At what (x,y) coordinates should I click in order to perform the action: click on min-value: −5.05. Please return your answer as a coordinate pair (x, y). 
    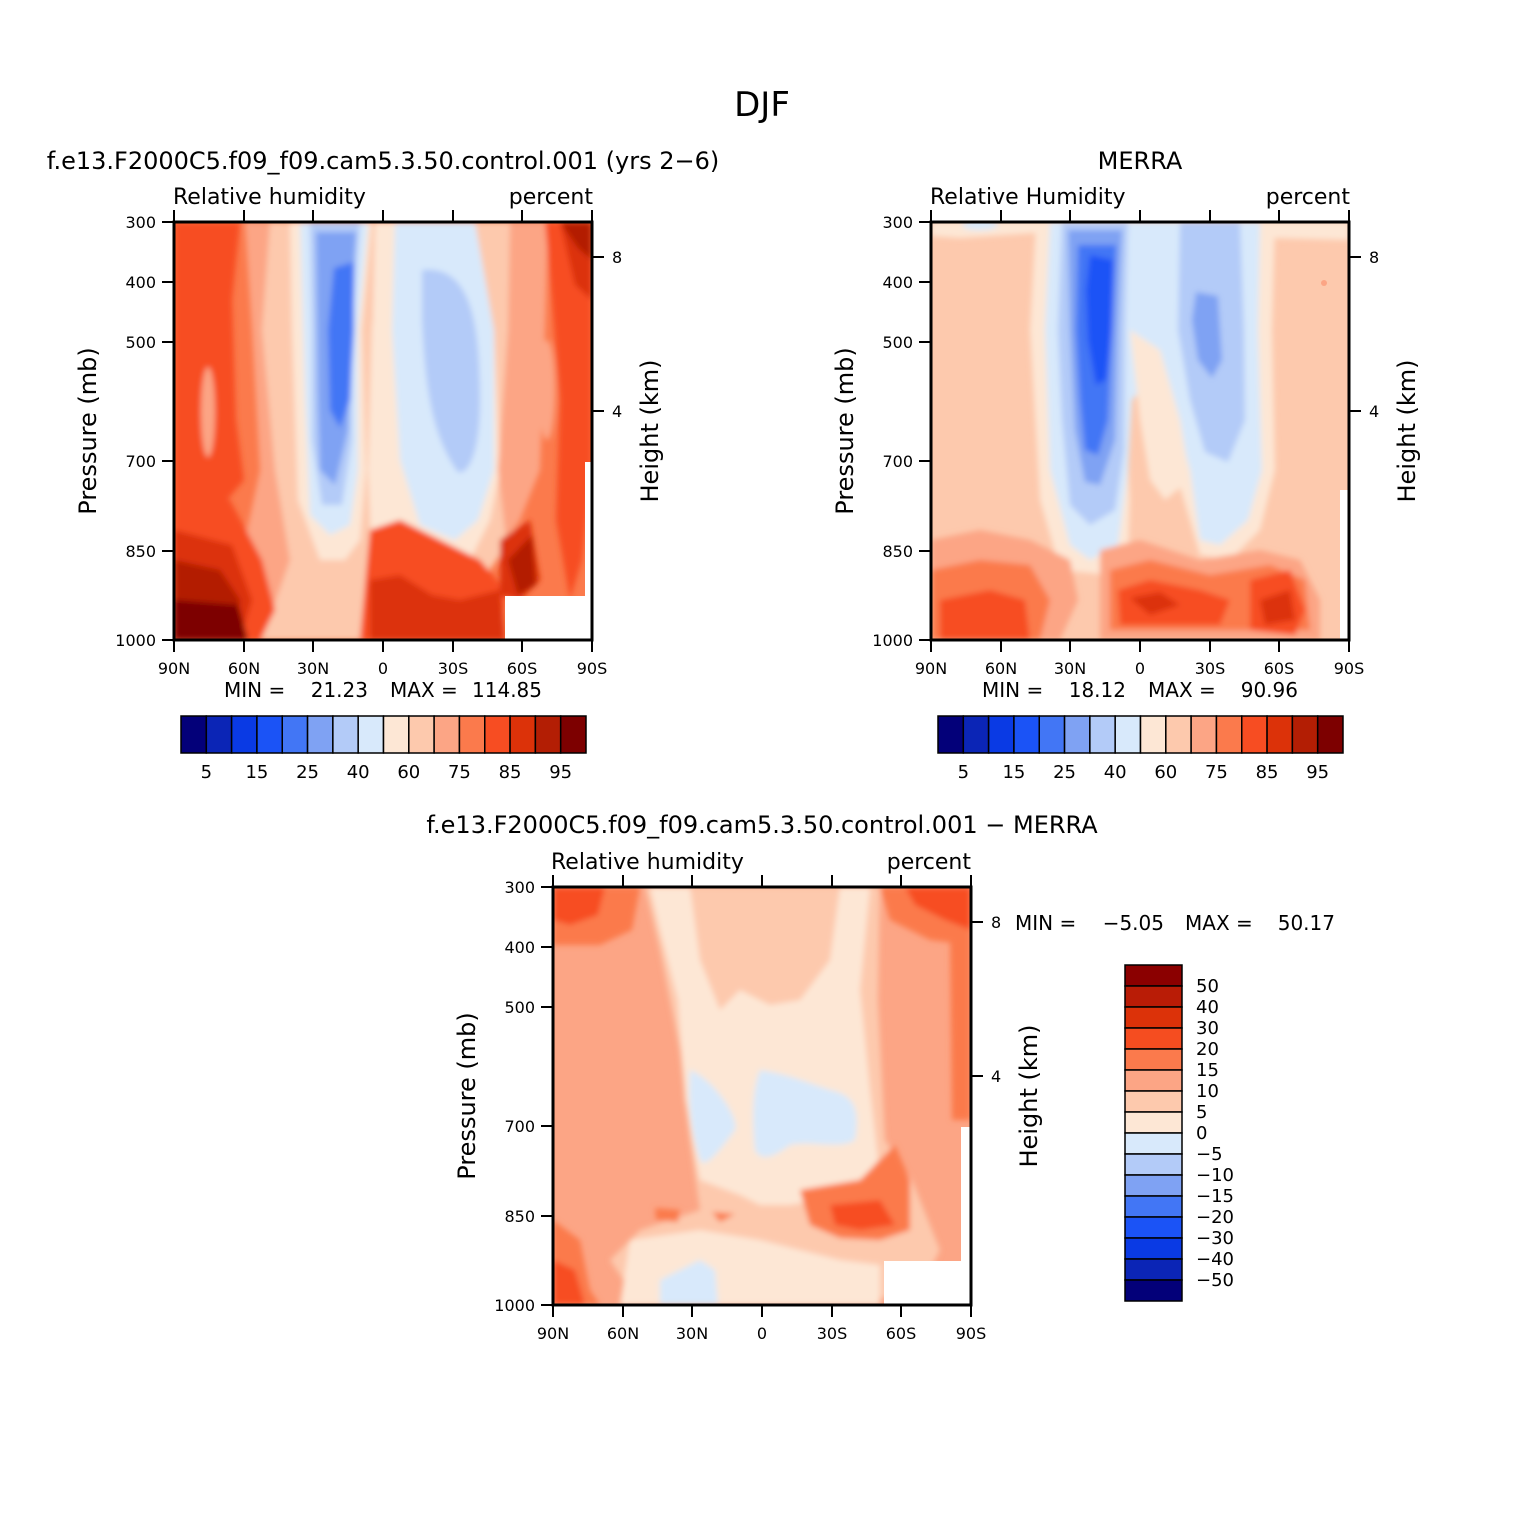
    Looking at the image, I should click on (1133, 923).